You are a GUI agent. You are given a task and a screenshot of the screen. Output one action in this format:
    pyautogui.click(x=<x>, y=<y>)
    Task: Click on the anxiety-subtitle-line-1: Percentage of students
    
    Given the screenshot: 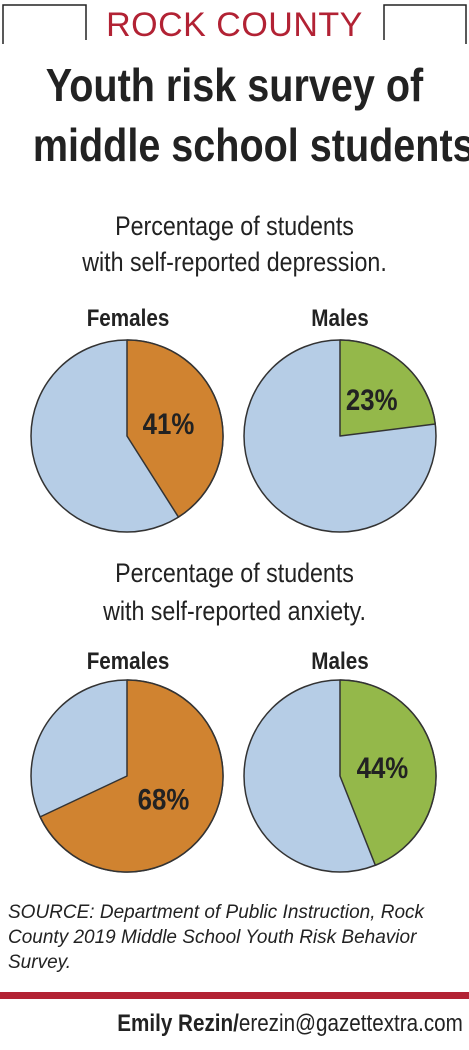 What is the action you would take?
    pyautogui.click(x=234, y=573)
    